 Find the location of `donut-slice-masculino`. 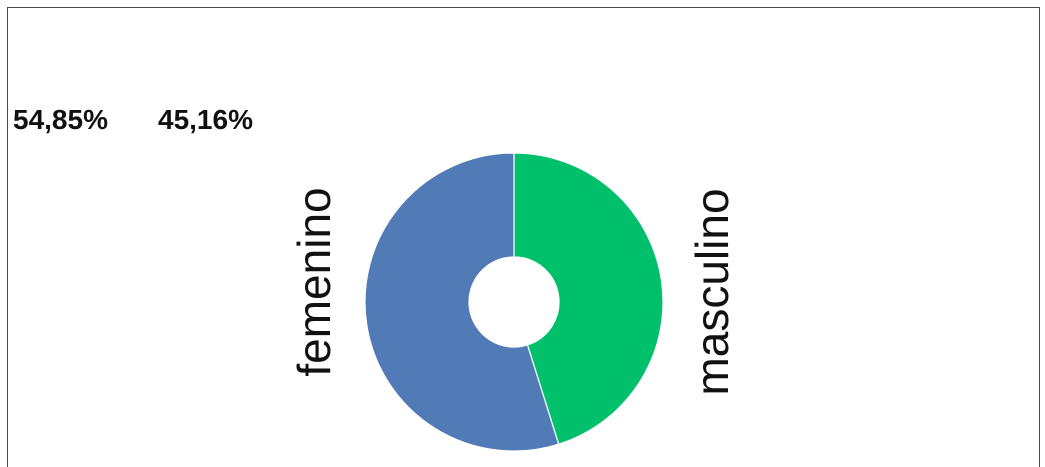

donut-slice-masculino is located at coordinates (588, 298).